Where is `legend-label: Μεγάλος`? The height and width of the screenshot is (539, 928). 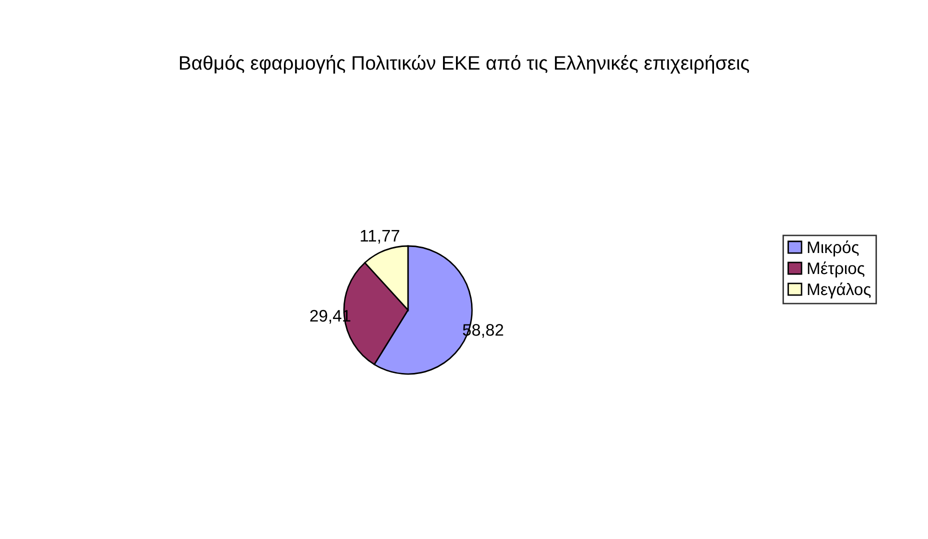
legend-label: Μεγάλος is located at coordinates (839, 290).